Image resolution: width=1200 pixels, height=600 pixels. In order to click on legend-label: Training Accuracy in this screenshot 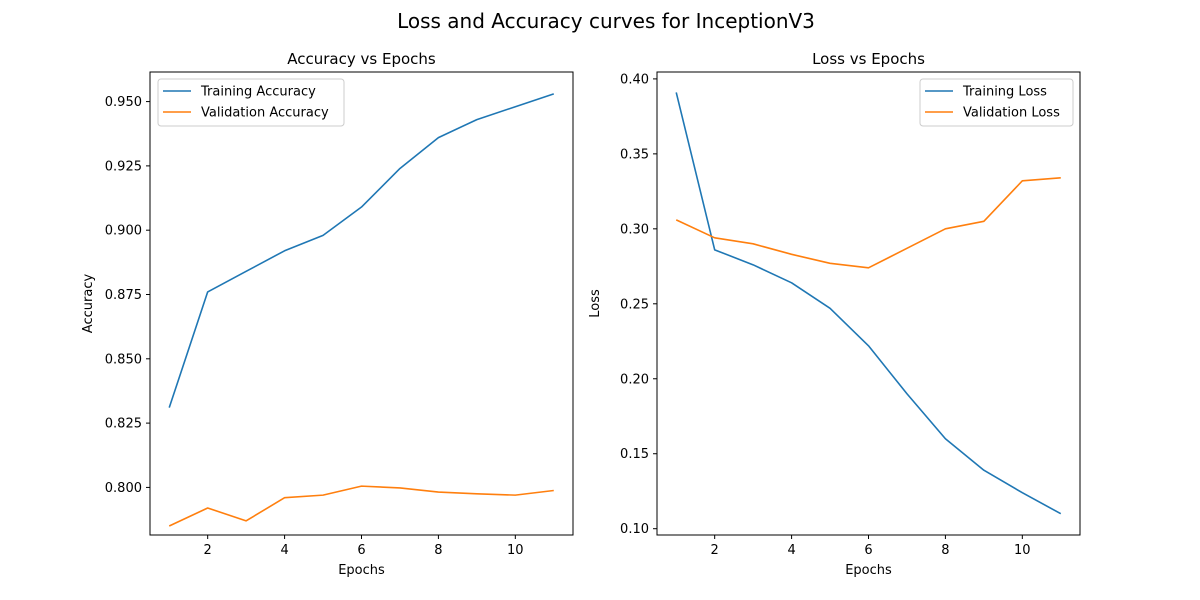, I will do `click(258, 92)`.